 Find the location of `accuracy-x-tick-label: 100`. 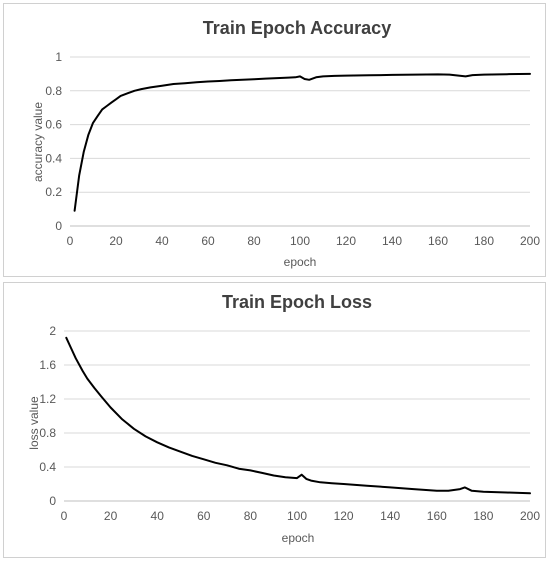

accuracy-x-tick-label: 100 is located at coordinates (300, 241).